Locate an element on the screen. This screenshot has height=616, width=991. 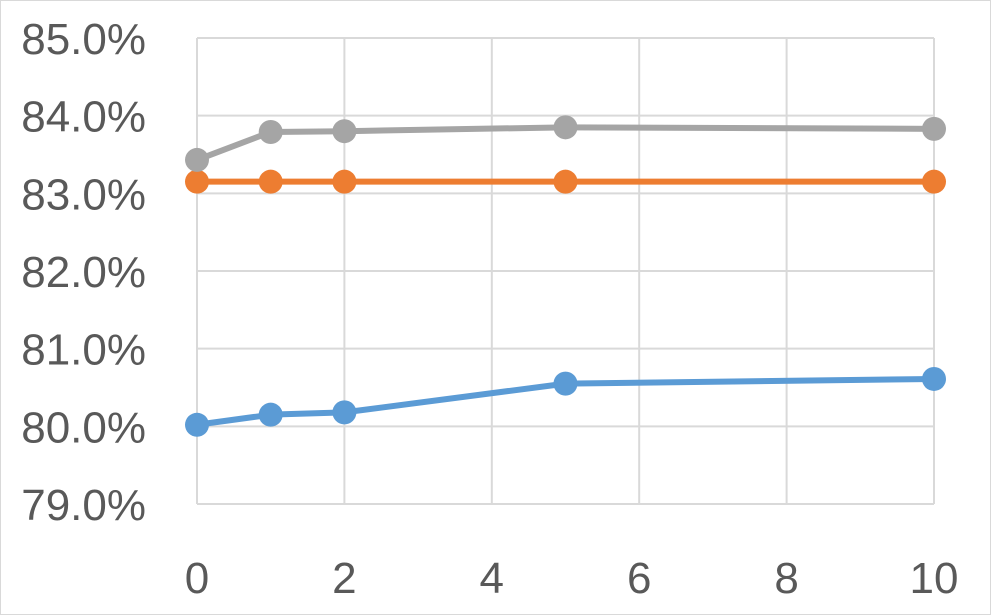
x-tick-label: 4 is located at coordinates (492, 578).